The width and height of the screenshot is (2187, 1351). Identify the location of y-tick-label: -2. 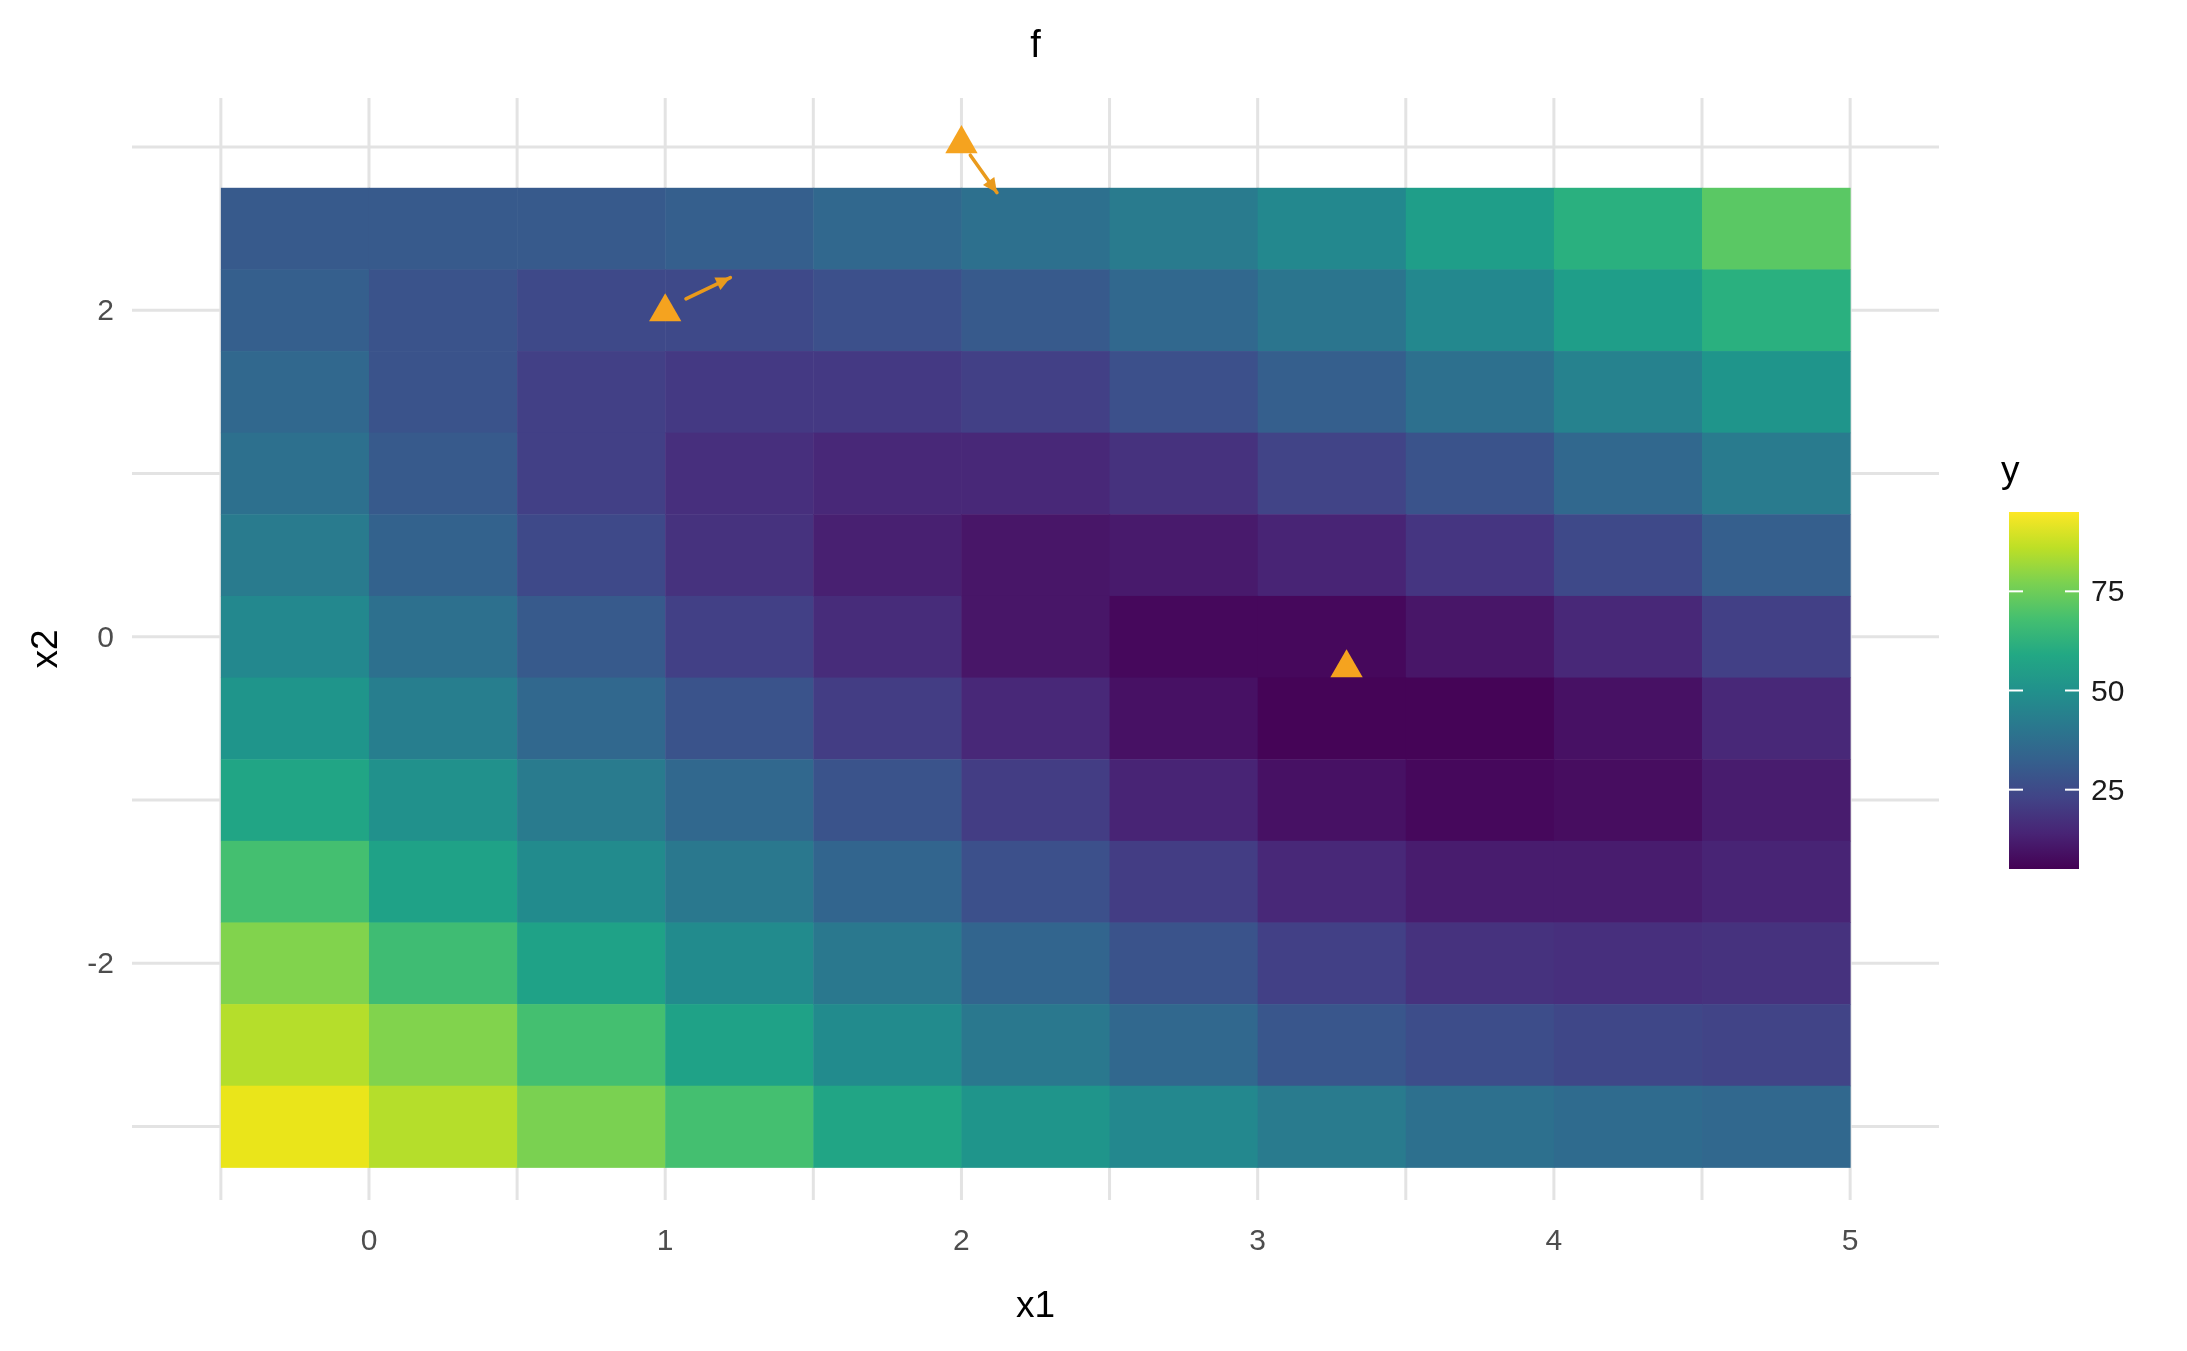
(100, 963).